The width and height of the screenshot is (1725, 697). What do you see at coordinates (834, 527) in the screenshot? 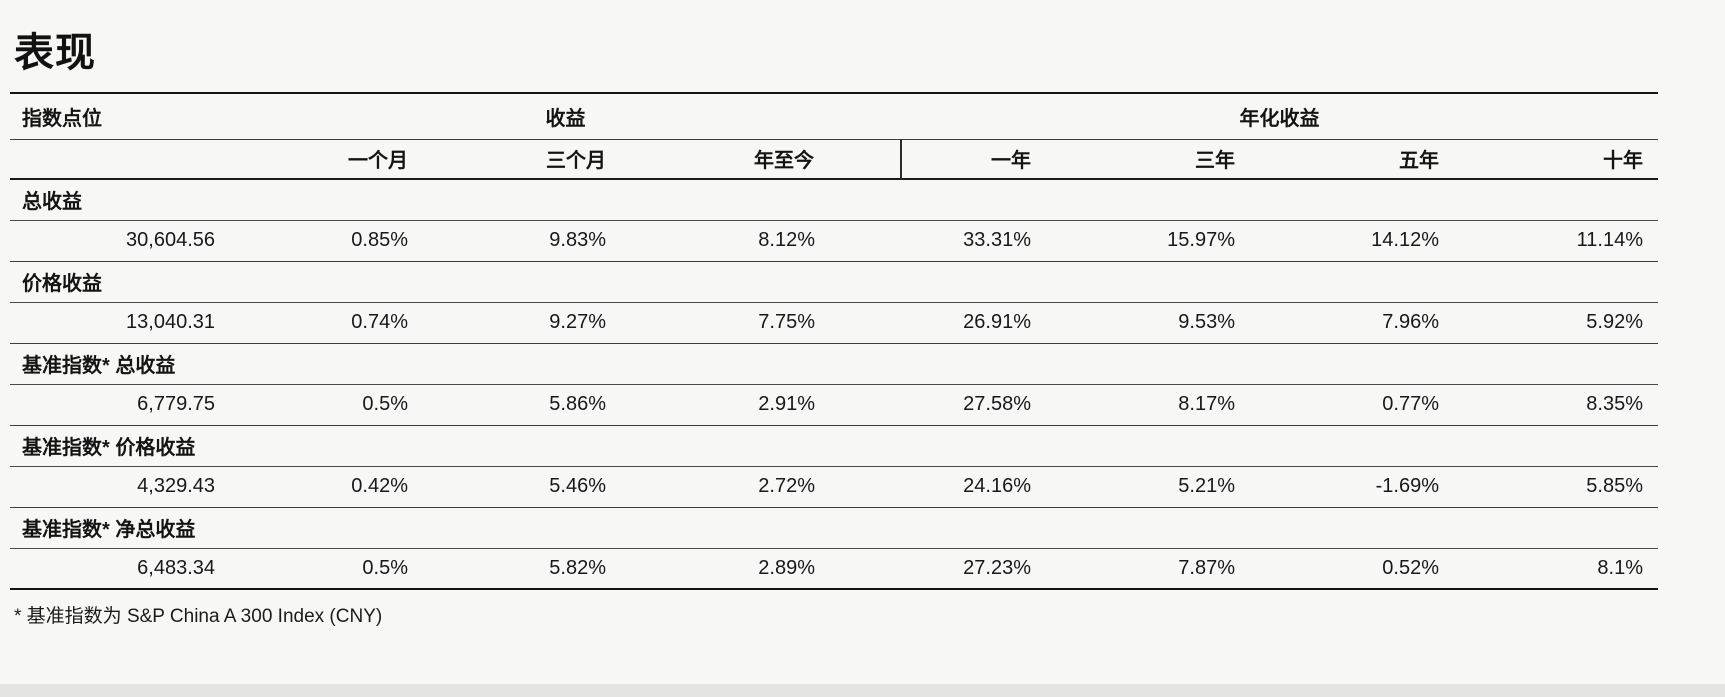
I see `section-label-row: 基准指数* 净总收益` at bounding box center [834, 527].